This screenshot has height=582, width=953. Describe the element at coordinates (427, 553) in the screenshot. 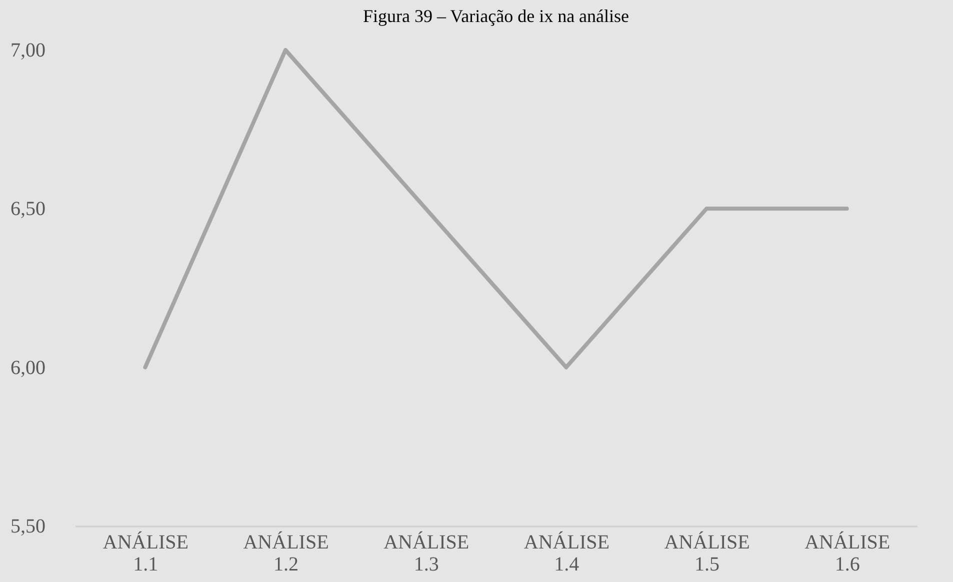

I see `x-tick-label: ANÁLISE 1.3` at that location.